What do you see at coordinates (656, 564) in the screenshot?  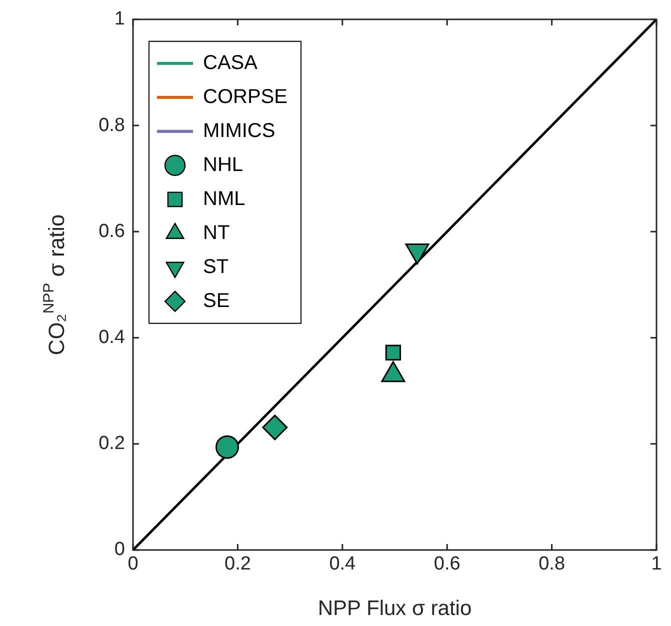 I see `x-tick-label: 1` at bounding box center [656, 564].